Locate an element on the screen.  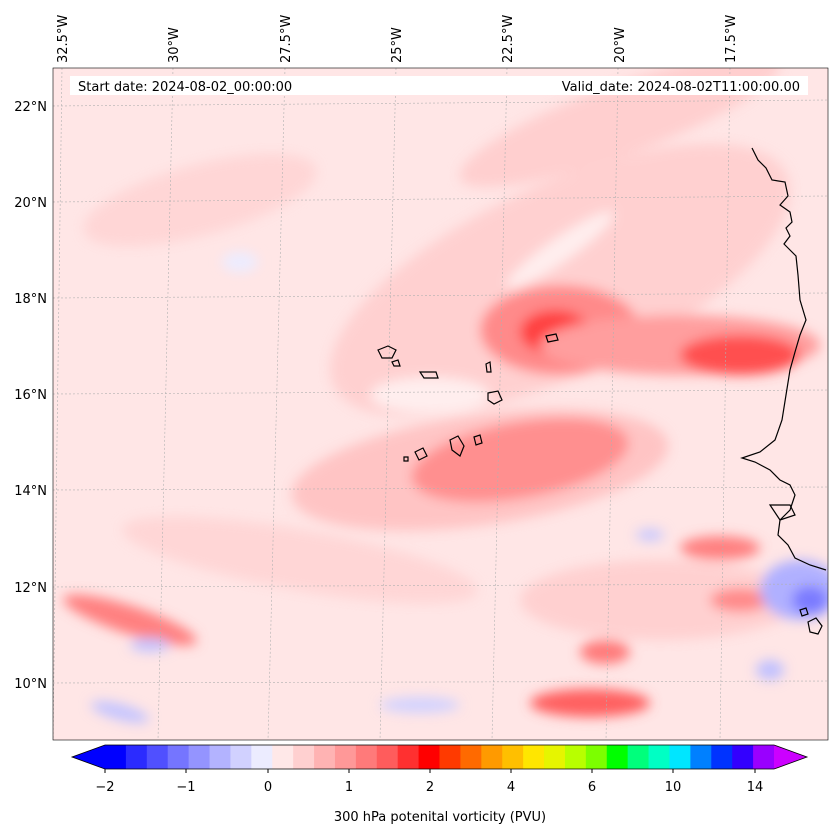
lon-label: 25°W is located at coordinates (397, 45).